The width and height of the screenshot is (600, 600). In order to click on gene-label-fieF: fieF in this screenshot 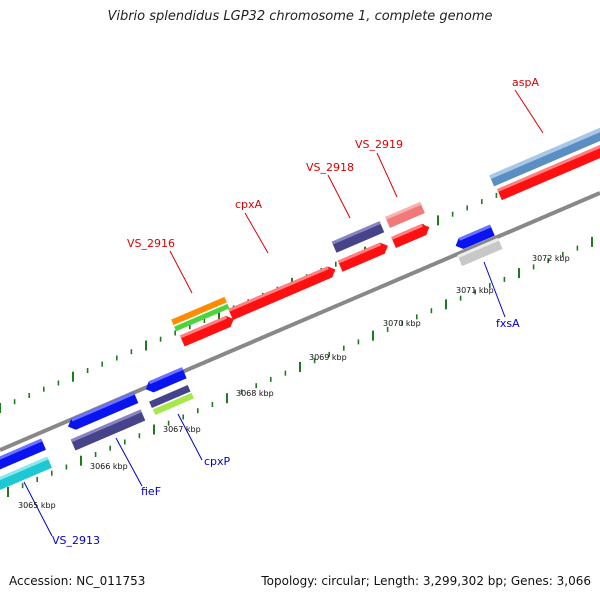, I will do `click(151, 491)`.